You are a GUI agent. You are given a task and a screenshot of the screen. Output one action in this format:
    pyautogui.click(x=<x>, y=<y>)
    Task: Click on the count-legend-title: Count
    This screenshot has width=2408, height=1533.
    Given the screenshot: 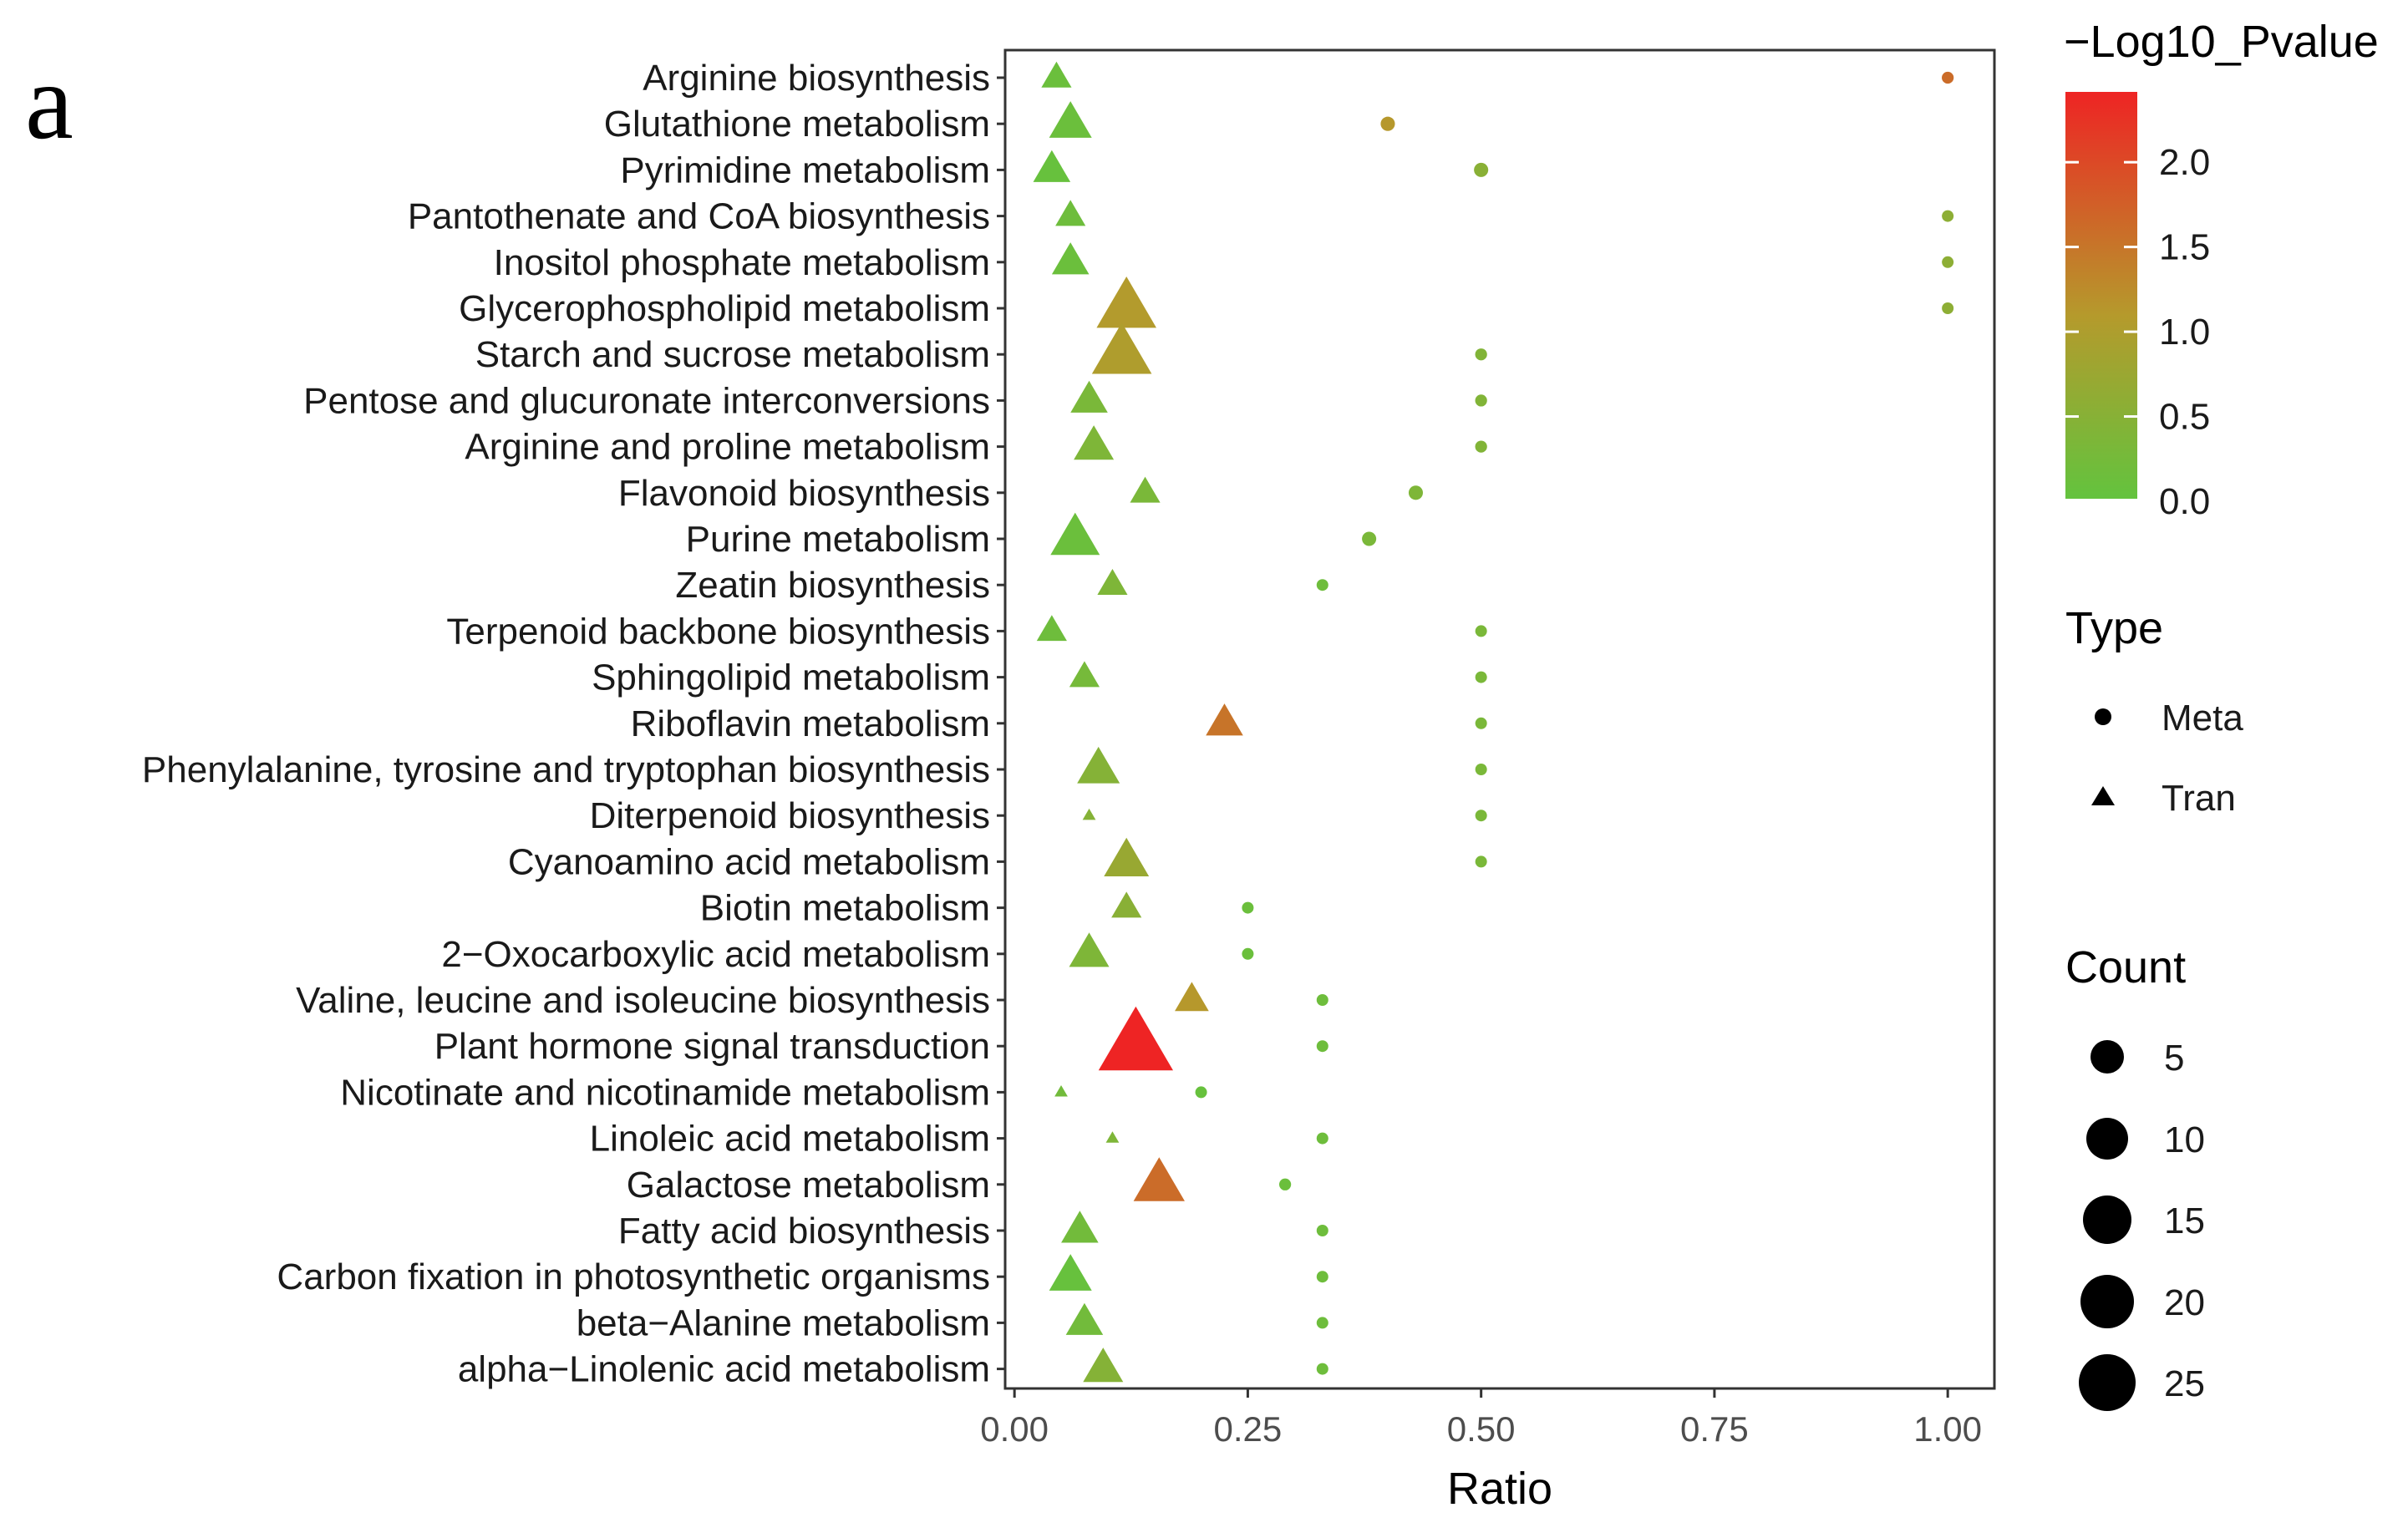 What is the action you would take?
    pyautogui.click(x=2125, y=967)
    